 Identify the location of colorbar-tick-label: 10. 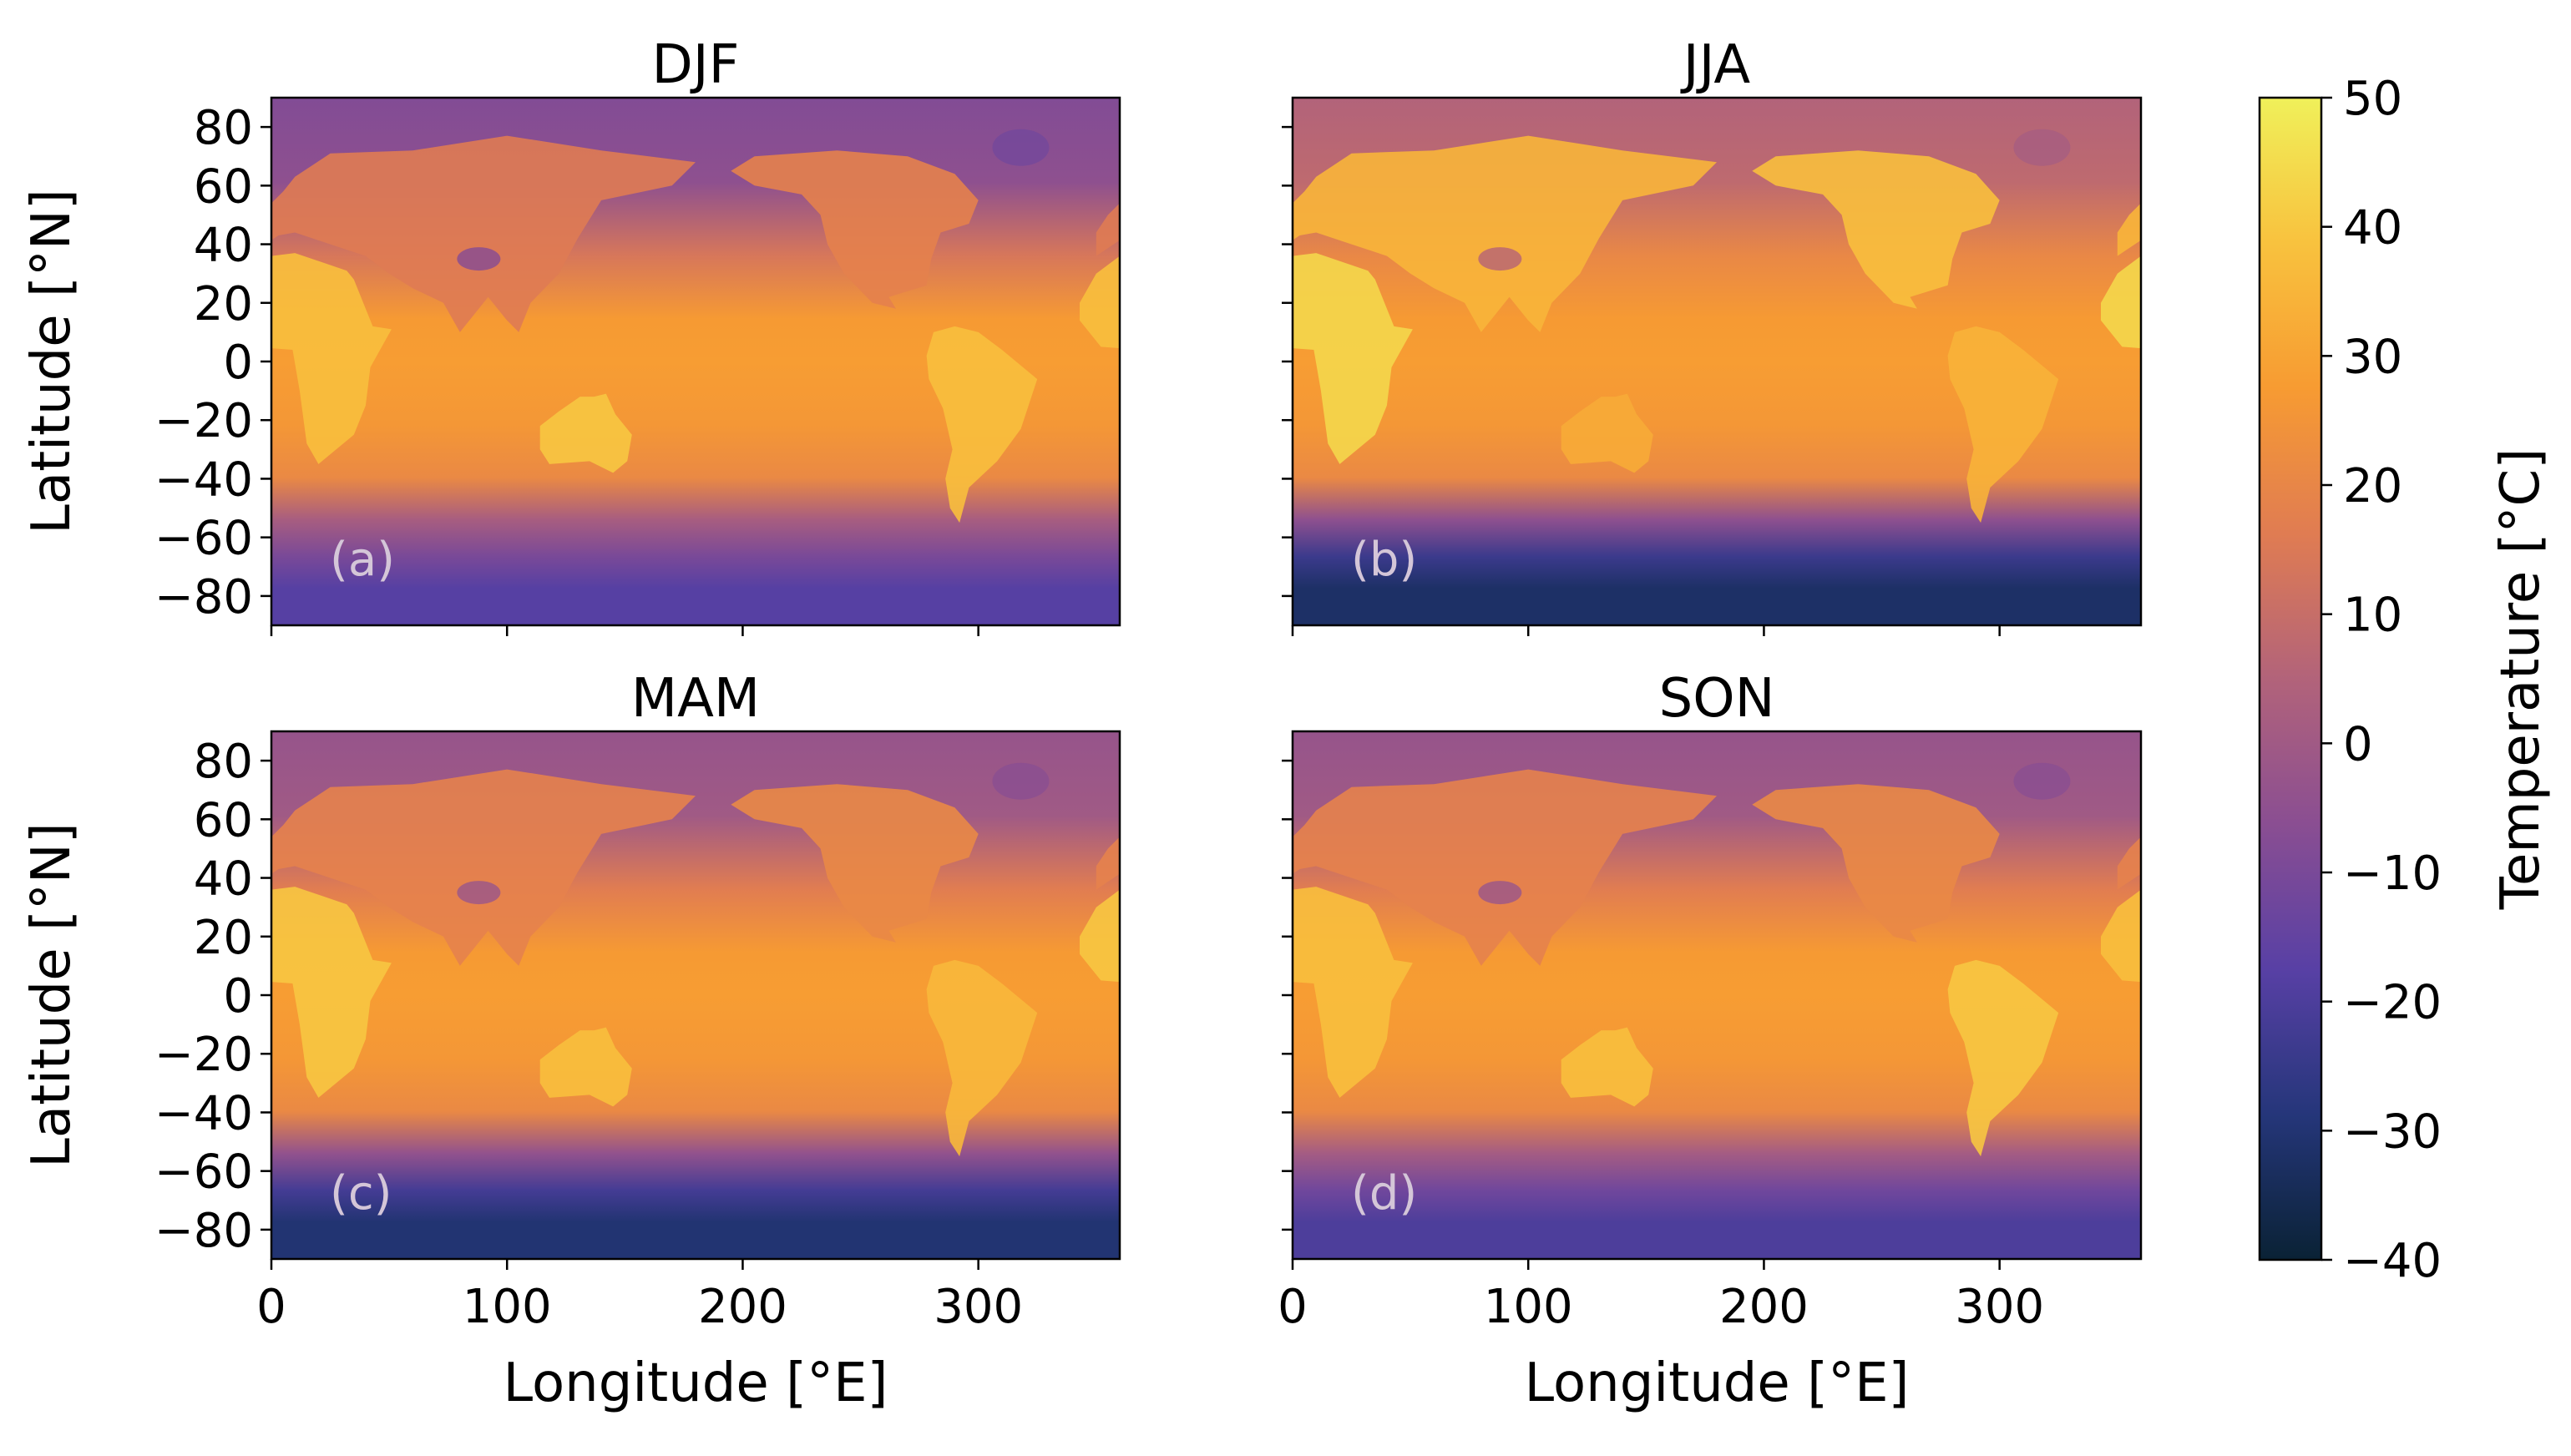
(2372, 616).